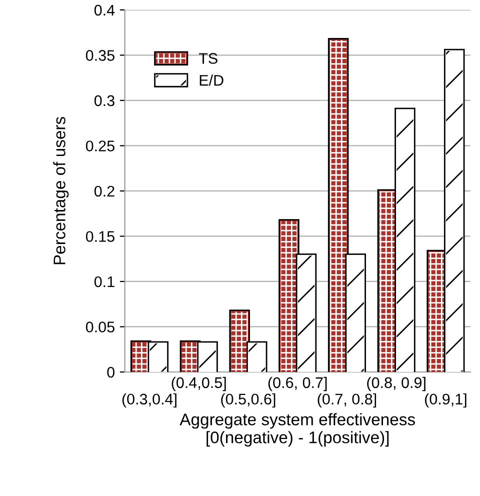  I want to click on legend-label: E/D, so click(212, 80).